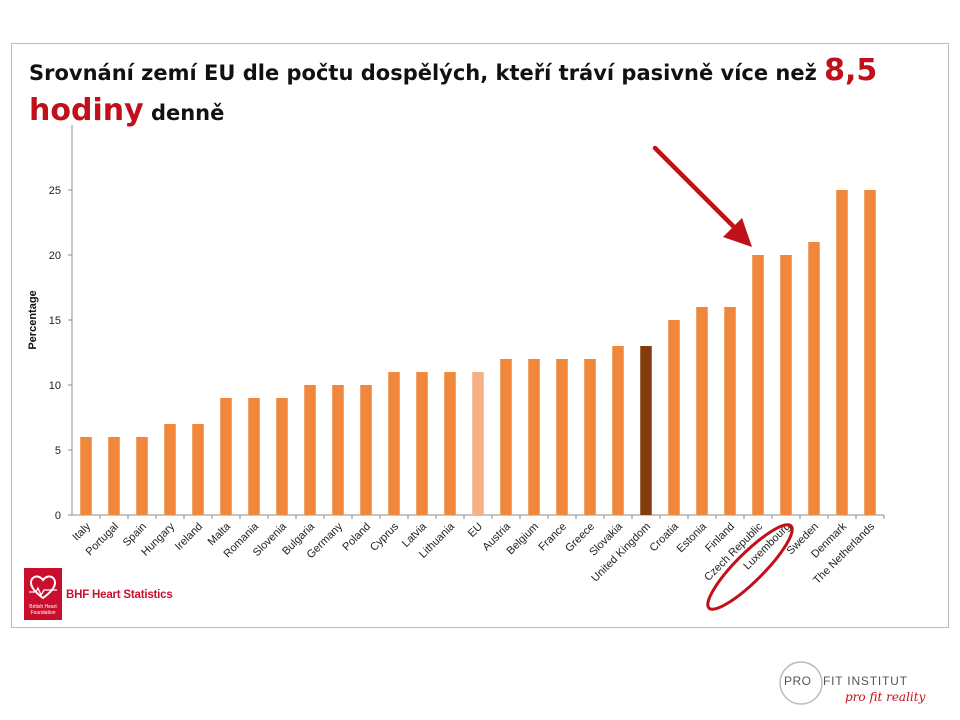 The image size is (960, 720). I want to click on y-tick-label: 0, so click(58, 516).